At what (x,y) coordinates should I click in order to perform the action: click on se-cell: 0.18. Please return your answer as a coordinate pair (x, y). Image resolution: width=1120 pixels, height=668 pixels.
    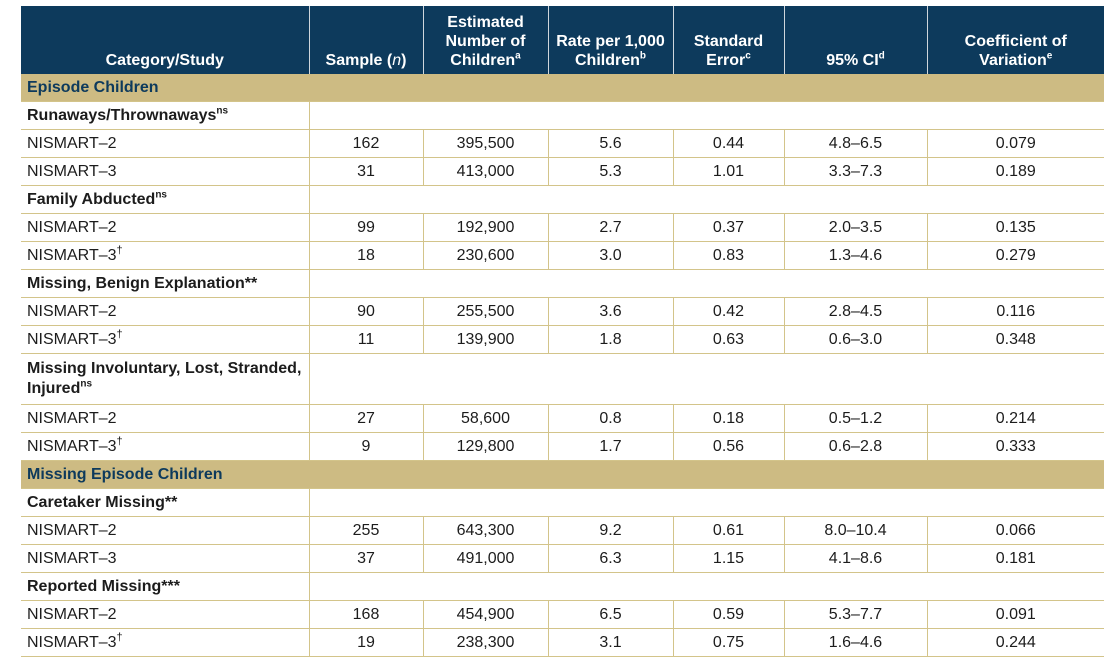
    Looking at the image, I should click on (728, 418).